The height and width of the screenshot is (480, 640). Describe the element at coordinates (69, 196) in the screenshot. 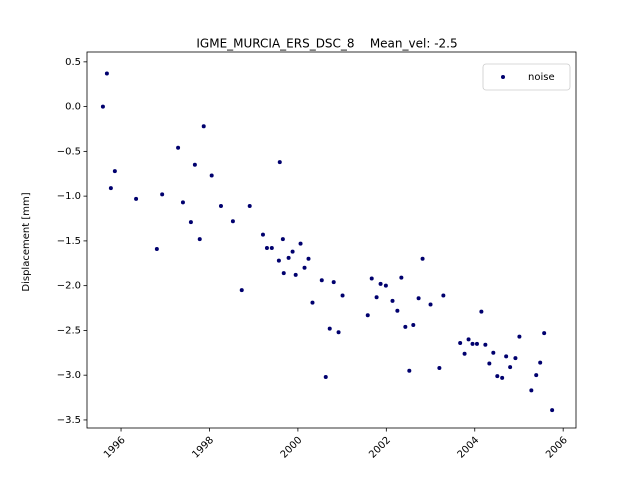

I see `y-tick-label: −1.0` at that location.